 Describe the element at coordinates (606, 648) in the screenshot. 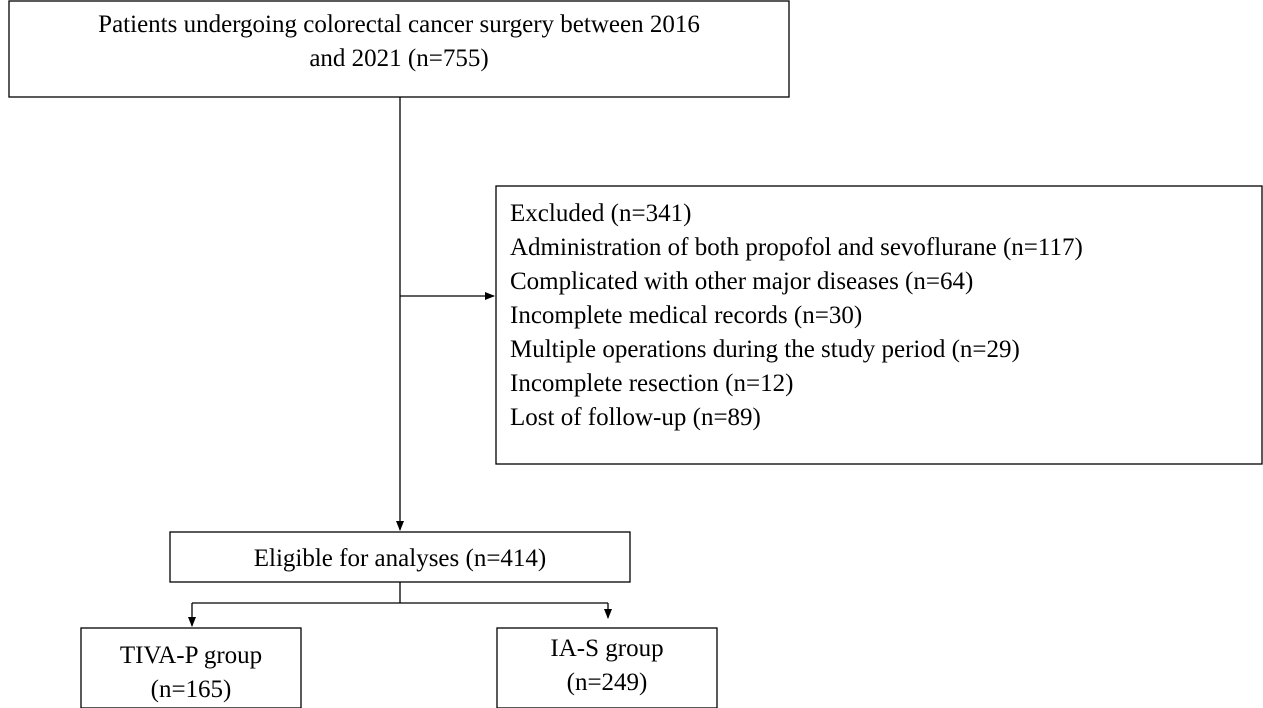

I see `node-label: IA-S group` at that location.